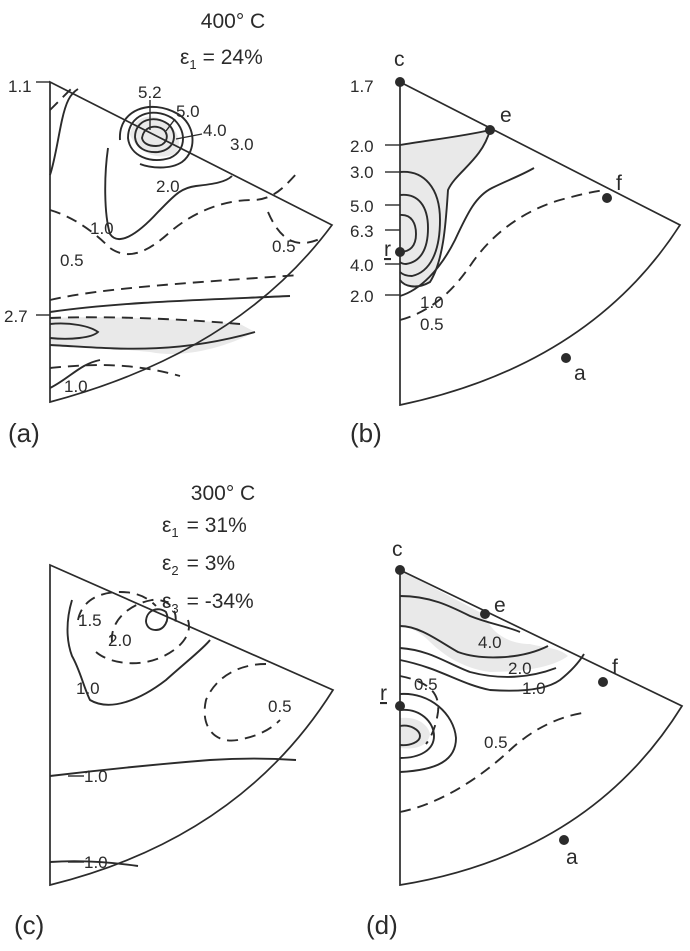 This screenshot has height=951, width=690. Describe the element at coordinates (20, 86) in the screenshot. I see `panel-a-label-1-1: 1.1` at that location.